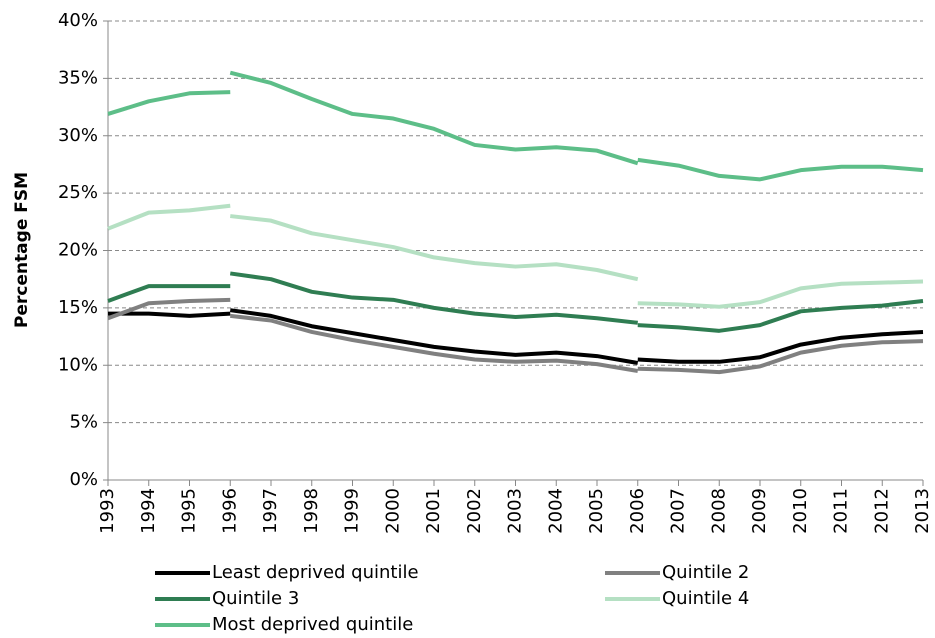 The width and height of the screenshot is (935, 638). I want to click on x-tick-label: 2009, so click(759, 511).